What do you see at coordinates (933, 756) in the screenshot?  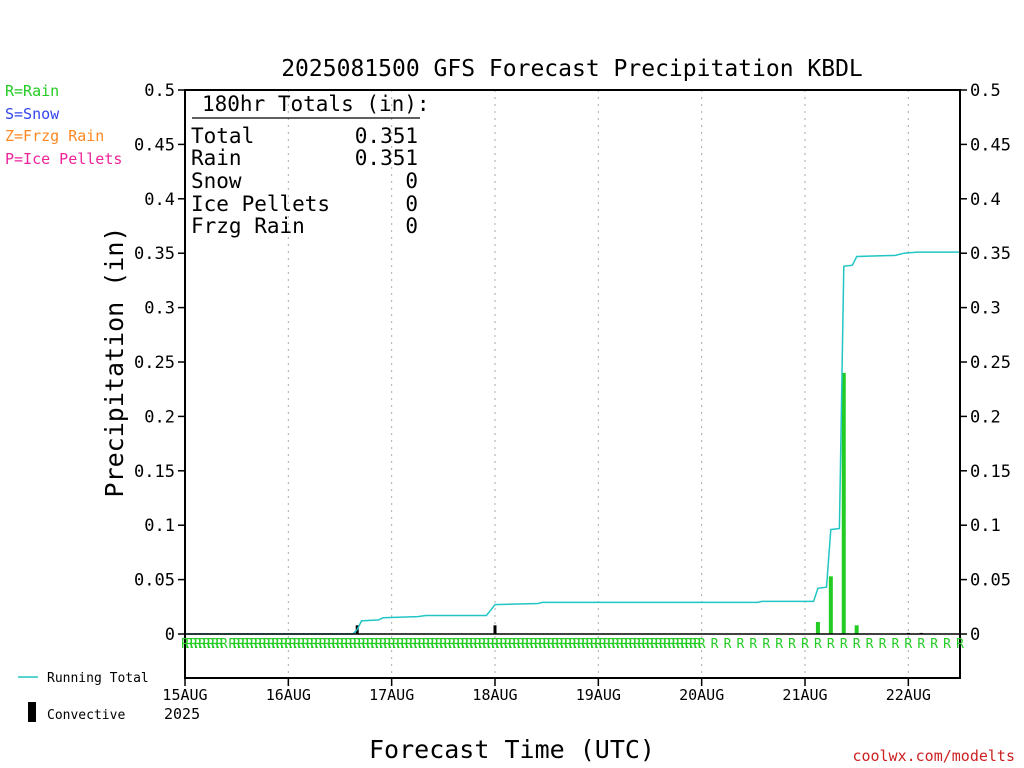 I see `credit-text: coolwx.com/modelts` at bounding box center [933, 756].